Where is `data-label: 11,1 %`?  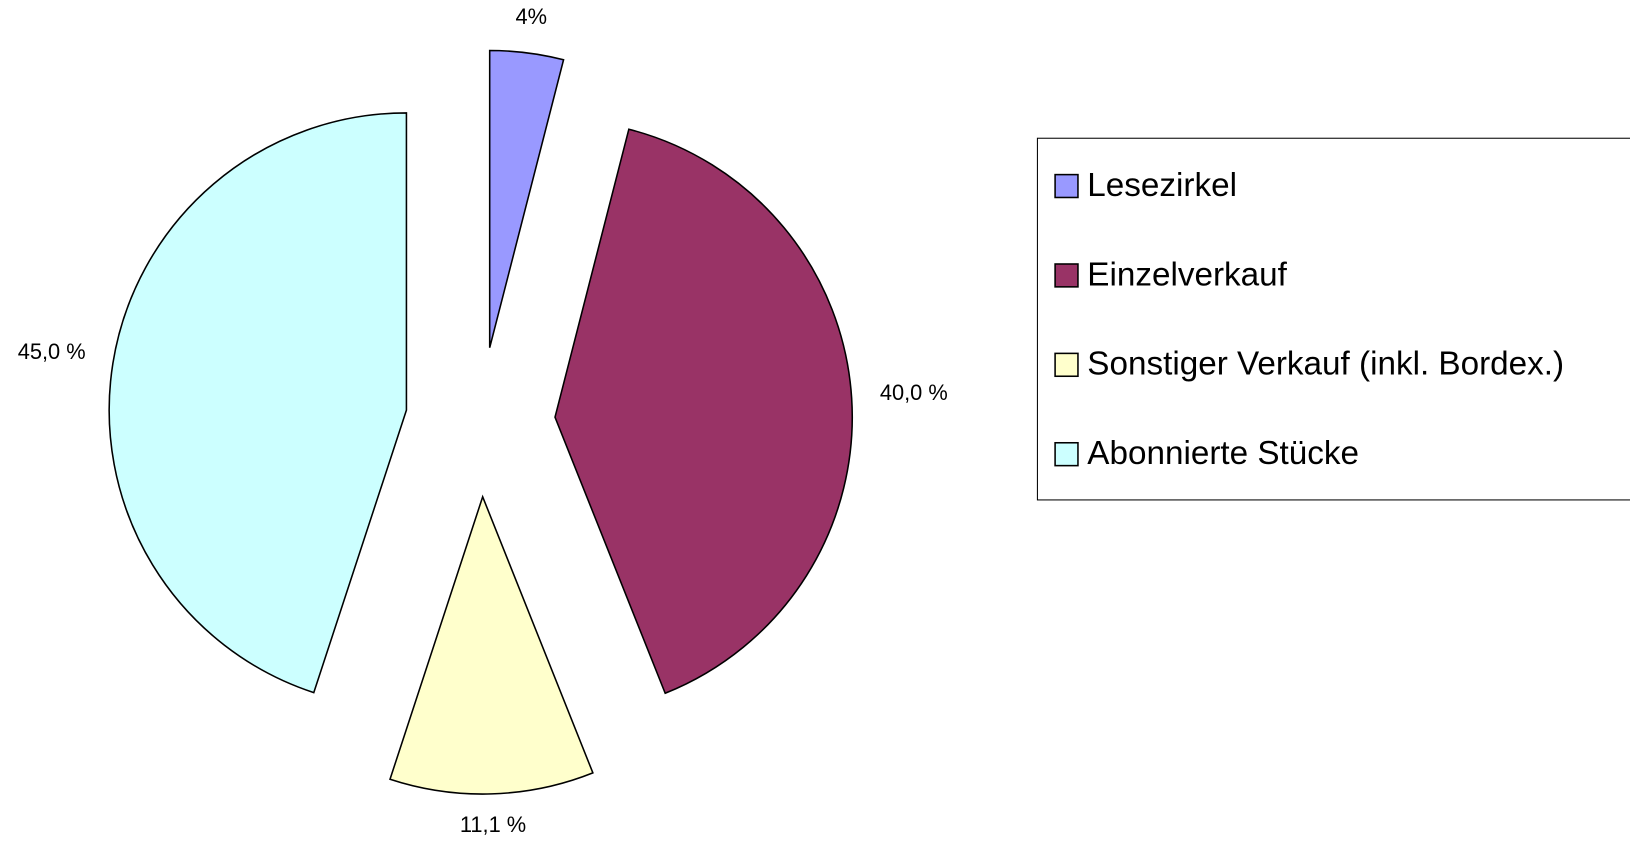
data-label: 11,1 % is located at coordinates (493, 824).